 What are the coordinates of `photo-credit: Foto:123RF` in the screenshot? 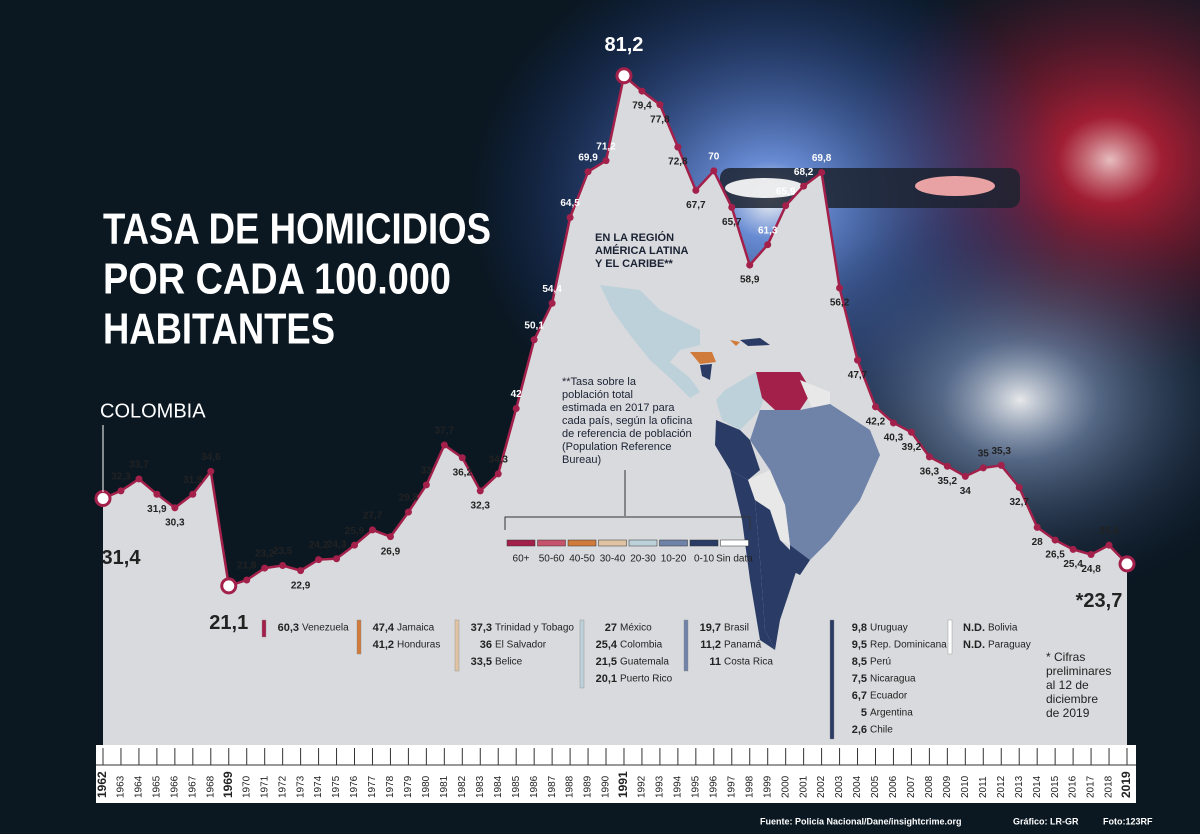 It's located at (1128, 821).